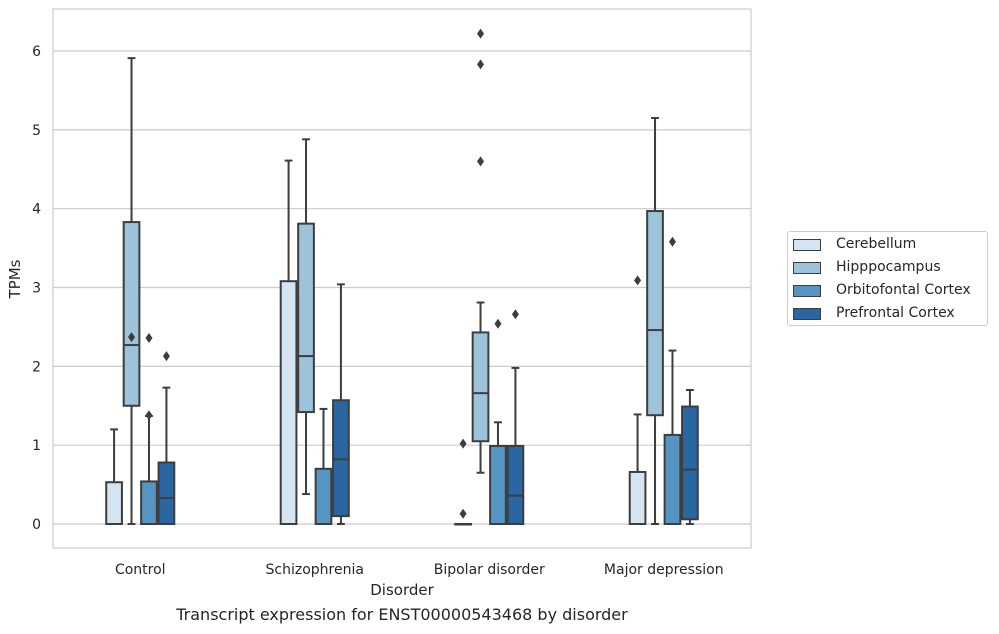  I want to click on y-tick-label: 0, so click(36, 525).